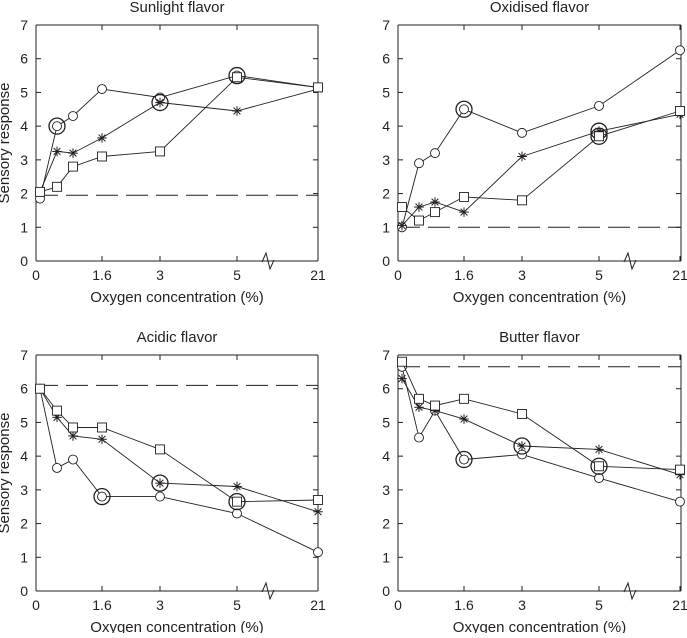 Image resolution: width=687 pixels, height=638 pixels. What do you see at coordinates (24, 557) in the screenshot?
I see `y-tick-label: 1` at bounding box center [24, 557].